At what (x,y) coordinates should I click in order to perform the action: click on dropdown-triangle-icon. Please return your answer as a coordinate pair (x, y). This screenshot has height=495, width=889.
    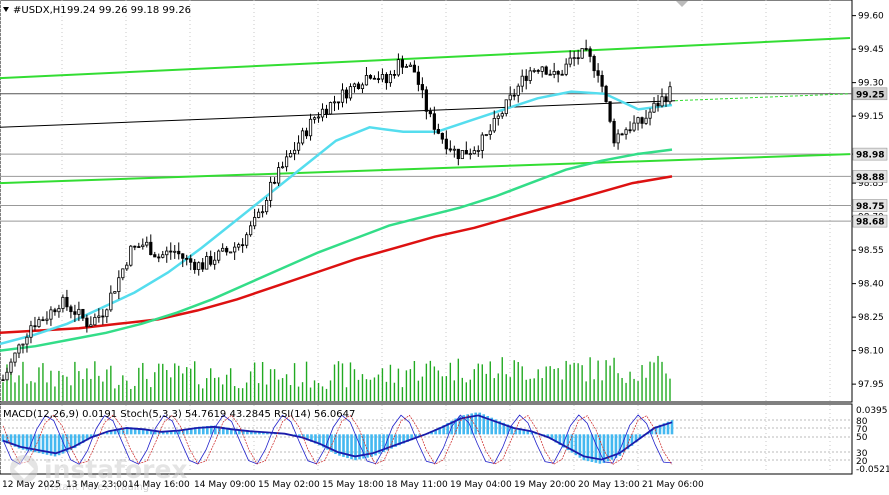
    Looking at the image, I should click on (6, 9).